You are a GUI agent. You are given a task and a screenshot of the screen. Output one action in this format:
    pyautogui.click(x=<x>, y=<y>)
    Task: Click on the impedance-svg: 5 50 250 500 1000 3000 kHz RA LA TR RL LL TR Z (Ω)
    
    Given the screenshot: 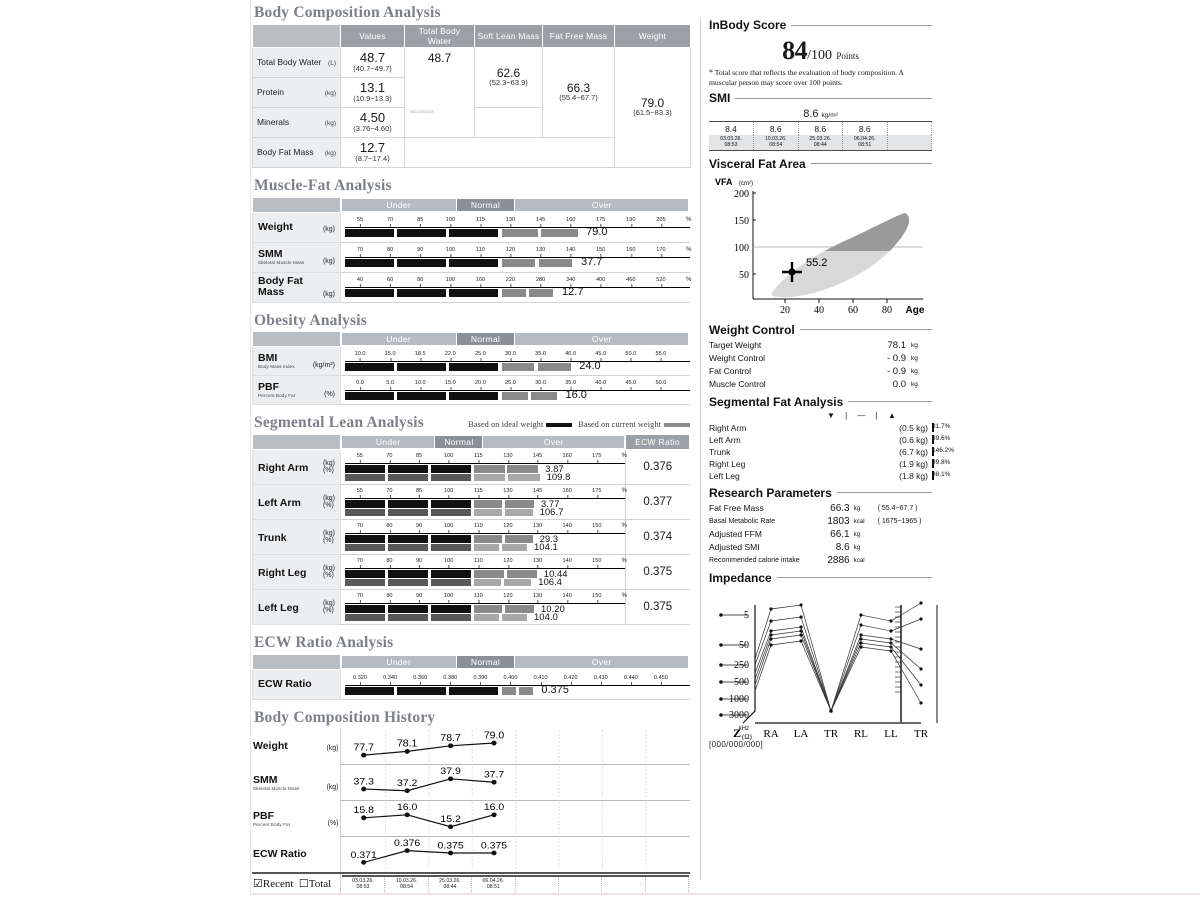 What is the action you would take?
    pyautogui.click(x=828, y=671)
    